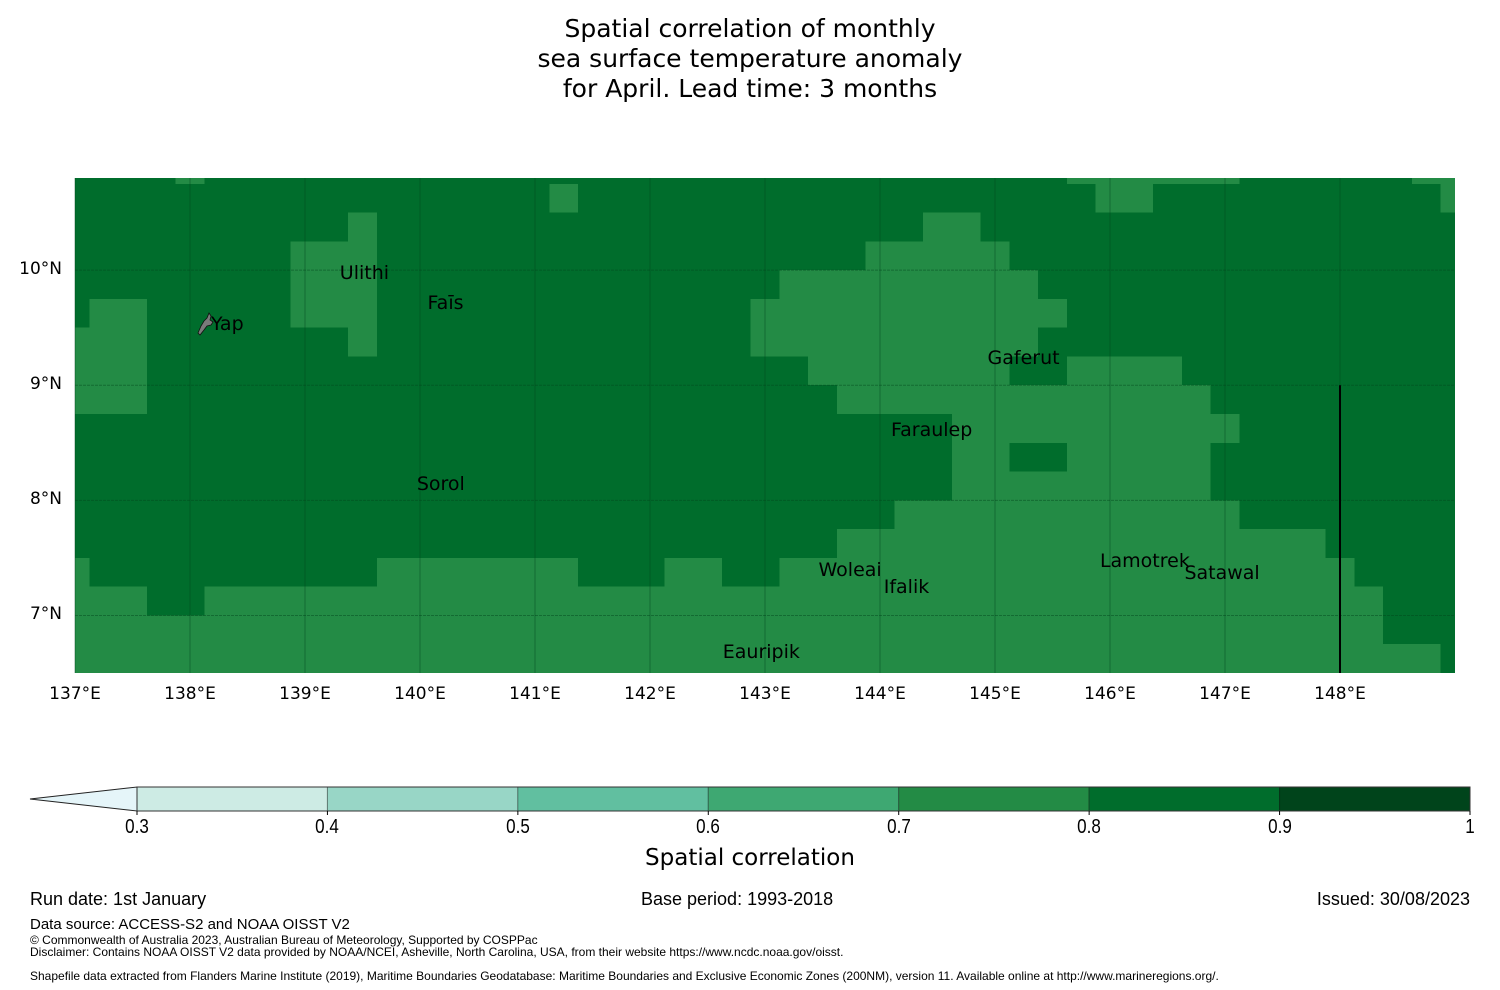 This screenshot has height=990, width=1500. I want to click on colorbar-tick-label: 0.3, so click(137, 827).